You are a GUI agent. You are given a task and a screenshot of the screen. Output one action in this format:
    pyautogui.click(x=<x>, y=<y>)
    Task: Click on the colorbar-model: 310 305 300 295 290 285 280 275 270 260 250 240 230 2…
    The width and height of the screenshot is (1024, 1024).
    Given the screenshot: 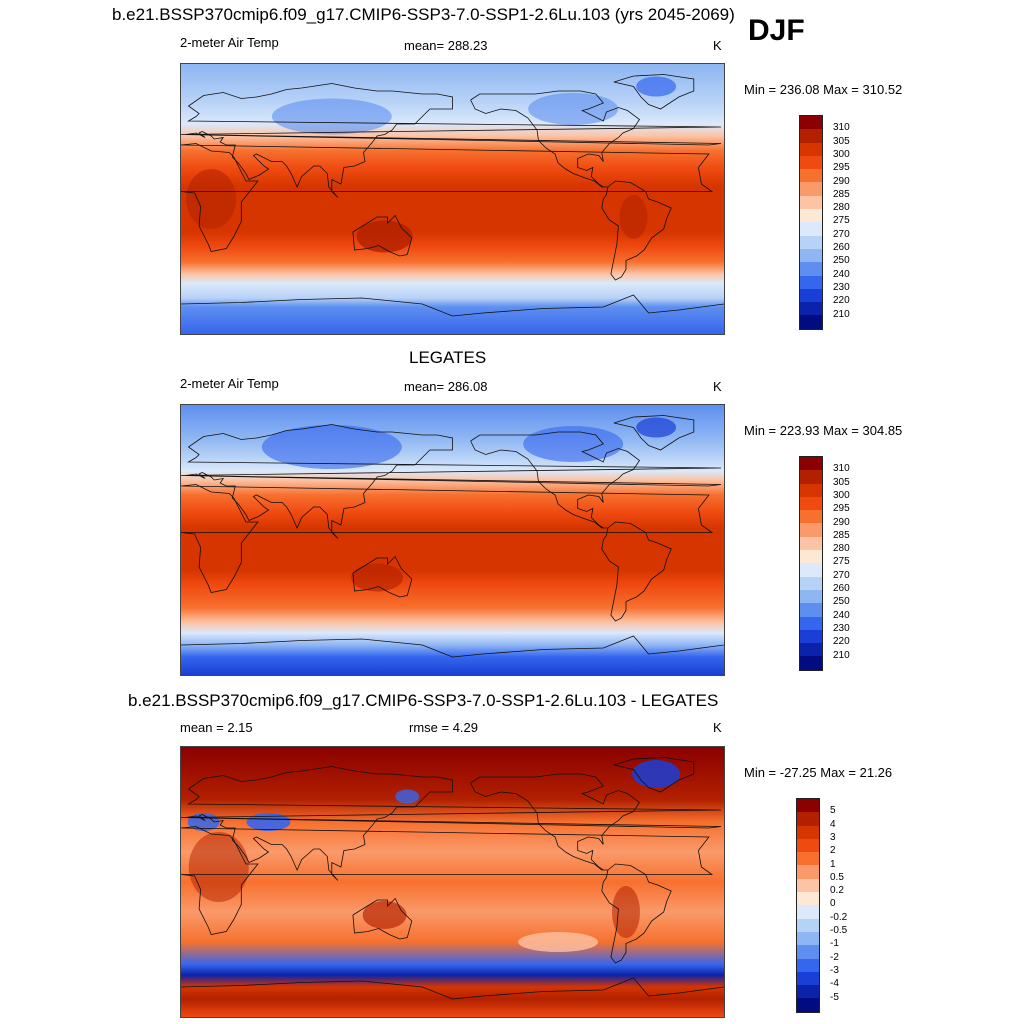 What is the action you would take?
    pyautogui.click(x=824, y=222)
    